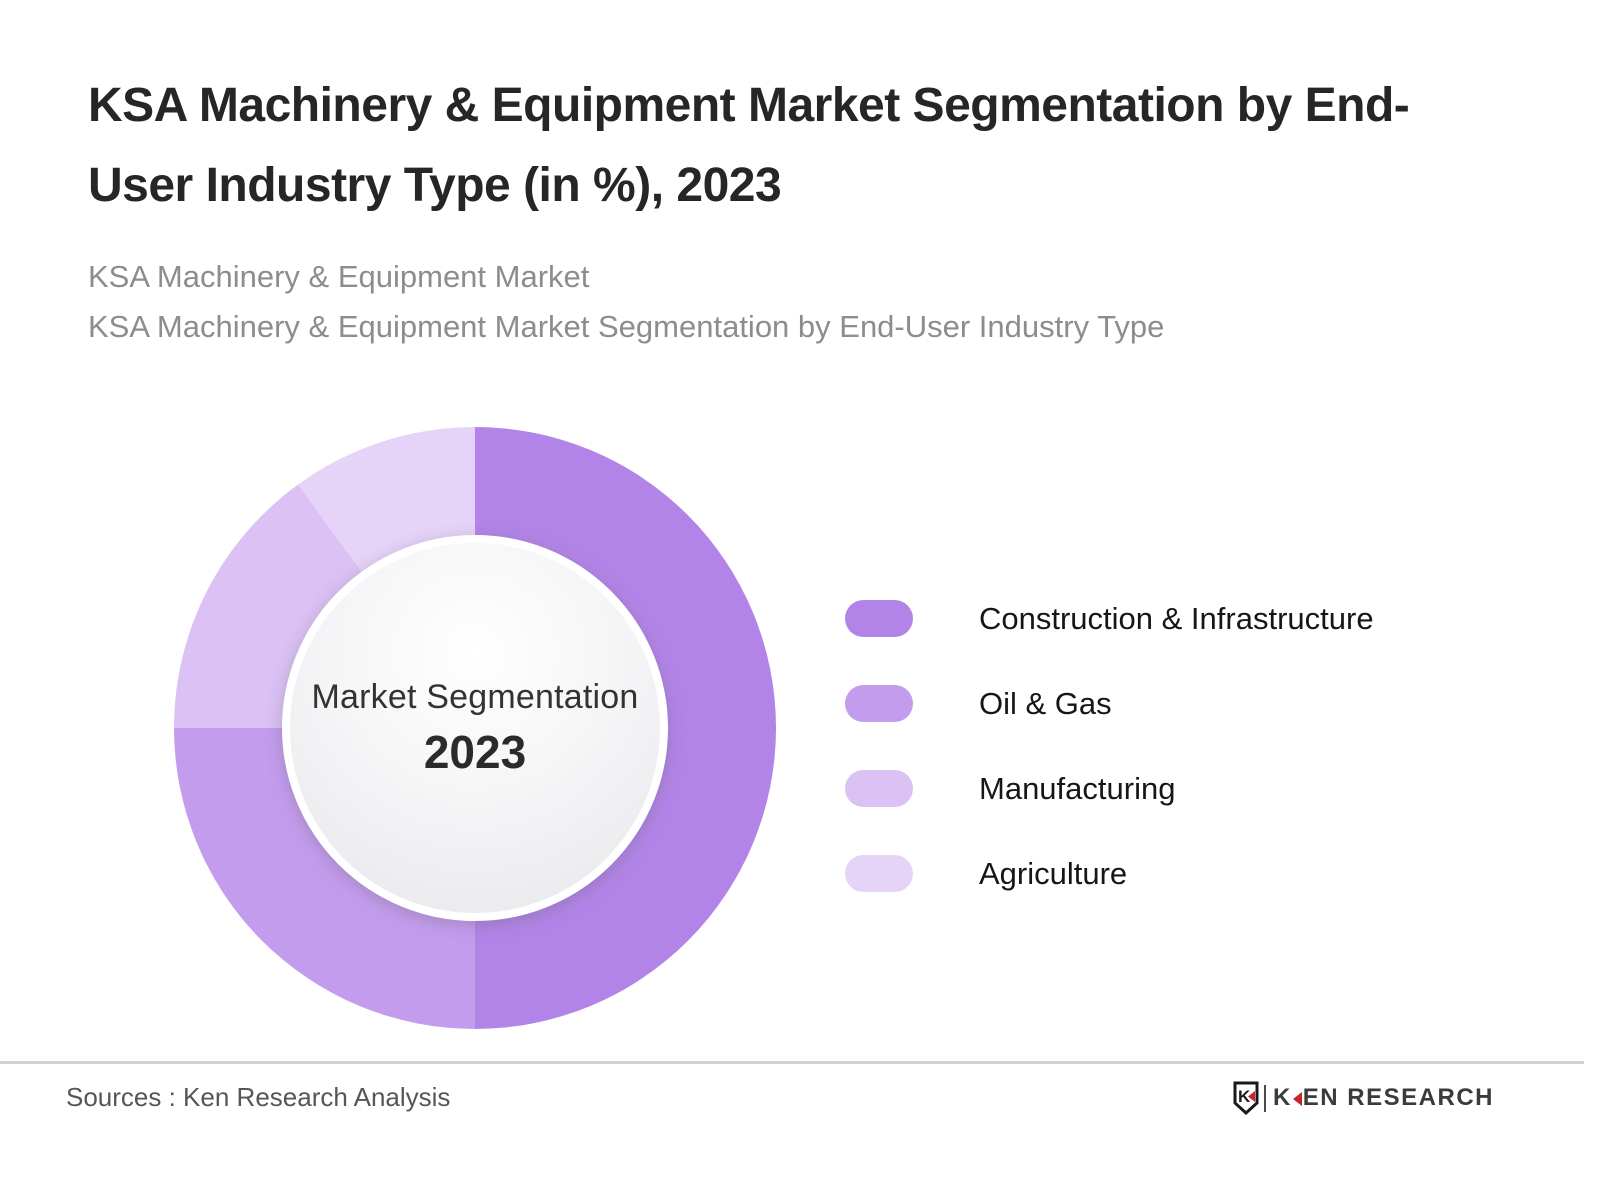 This screenshot has height=1200, width=1600. What do you see at coordinates (1176, 618) in the screenshot?
I see `legend-label: Construction & Infrastructure` at bounding box center [1176, 618].